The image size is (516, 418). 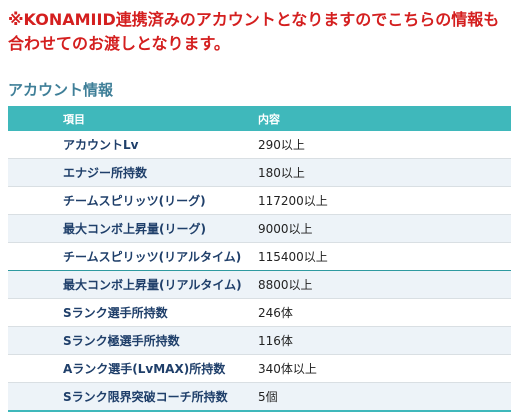 I want to click on table-row: 最大コンボ上昇量(リーグ) 9000以上, so click(x=259, y=228).